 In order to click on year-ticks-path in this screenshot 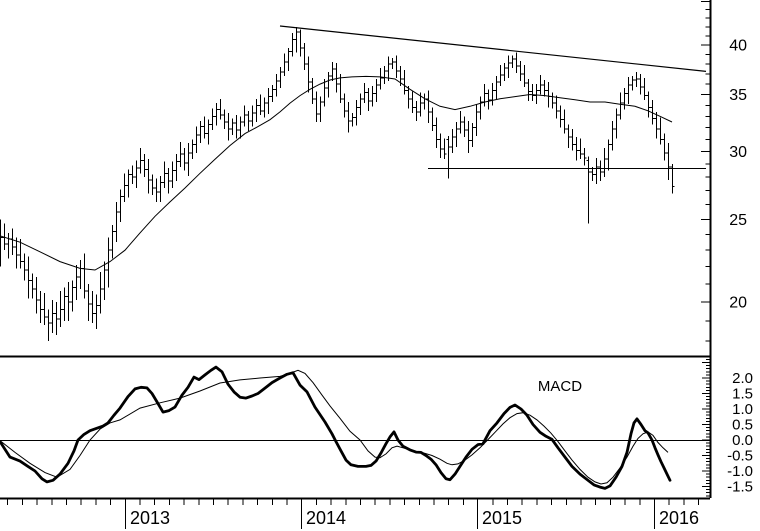, I will do `click(390, 513)`.